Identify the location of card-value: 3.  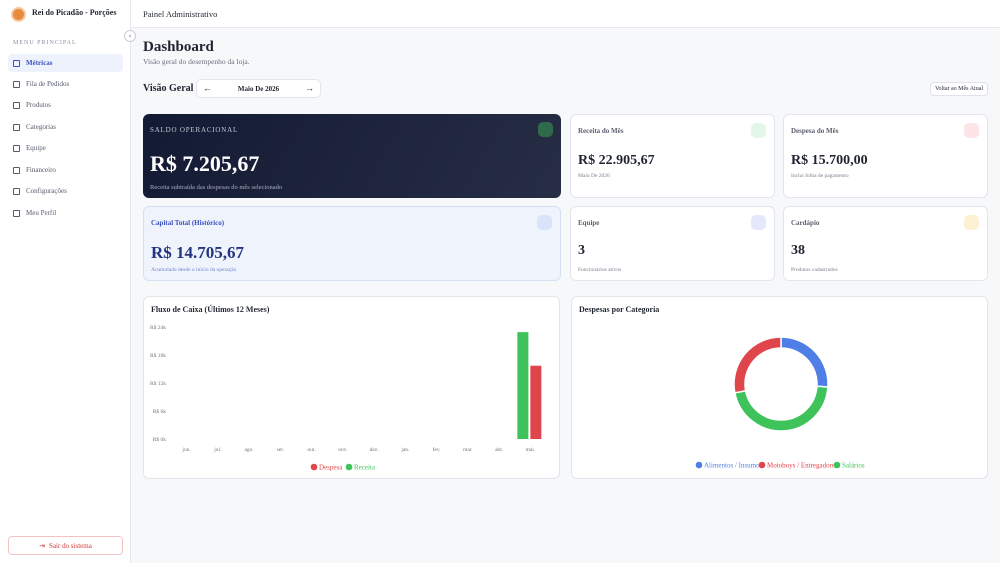
(581, 250).